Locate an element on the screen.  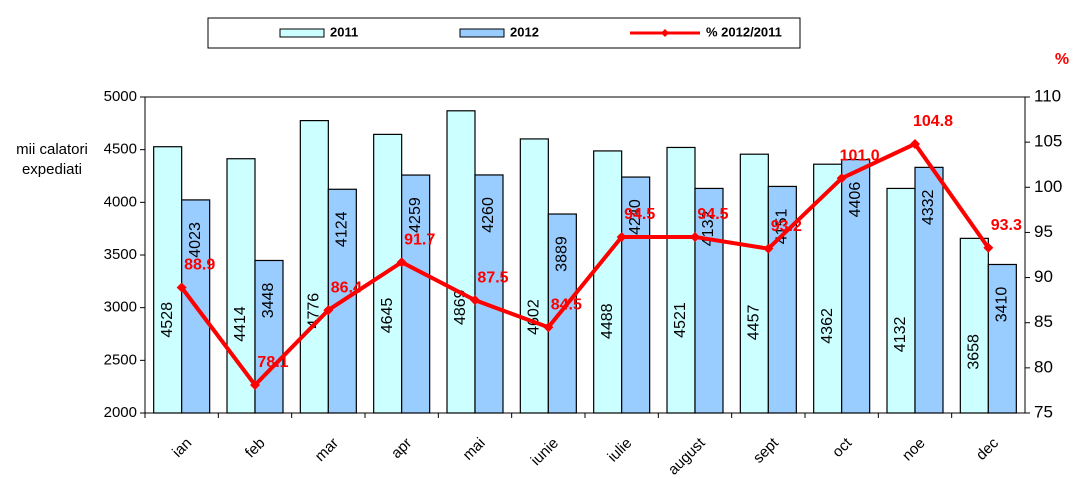
y2-tick-label: 105 is located at coordinates (1048, 141).